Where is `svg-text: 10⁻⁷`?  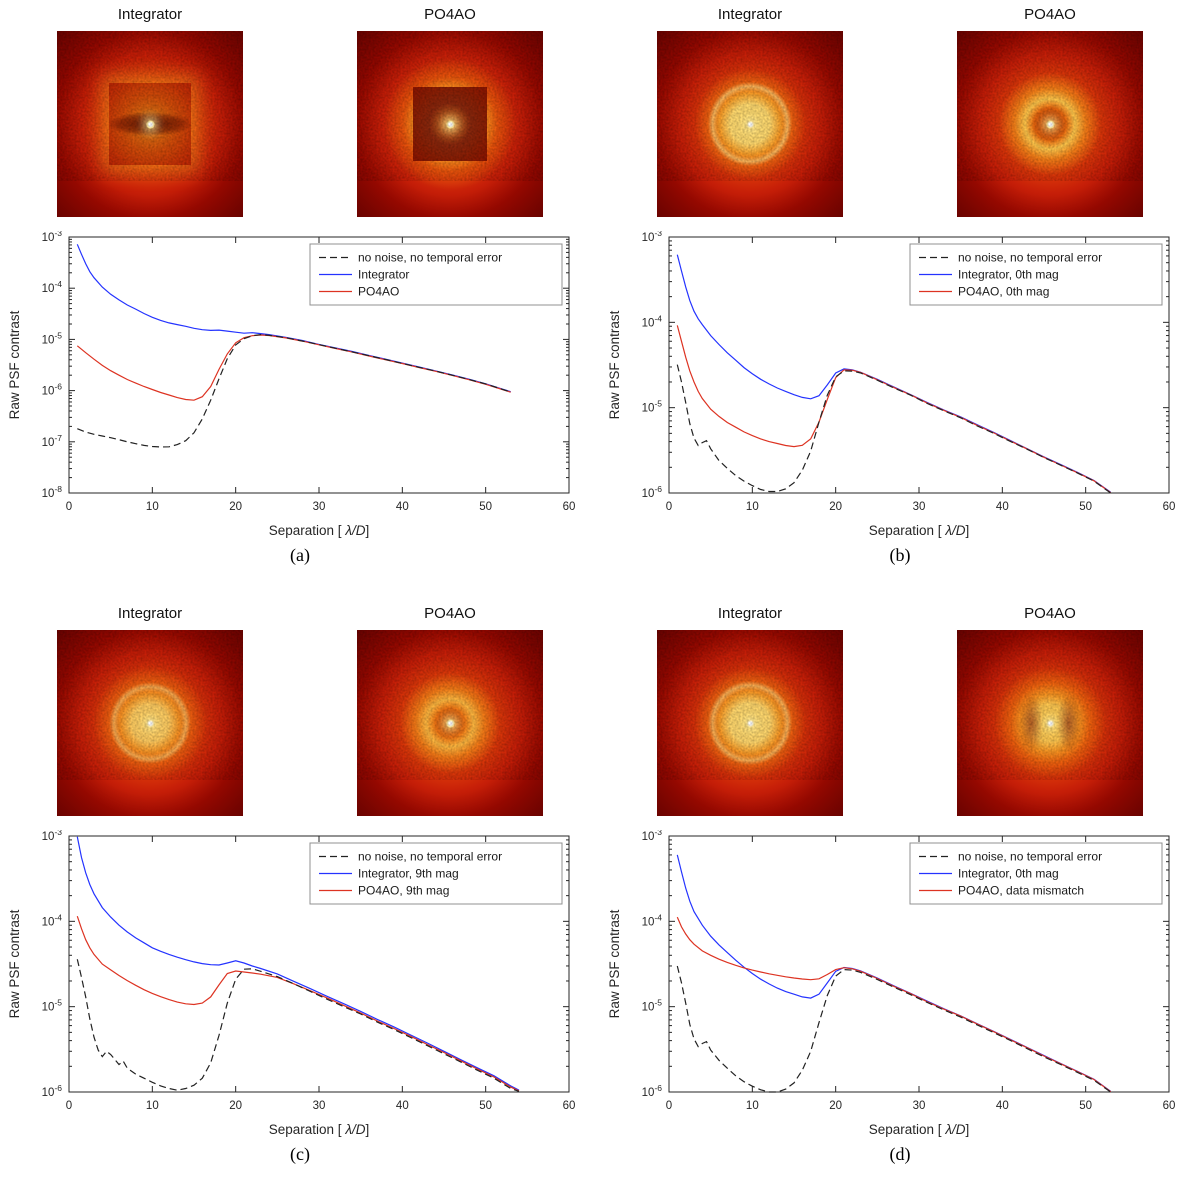 svg-text: 10⁻⁷ is located at coordinates (52, 441).